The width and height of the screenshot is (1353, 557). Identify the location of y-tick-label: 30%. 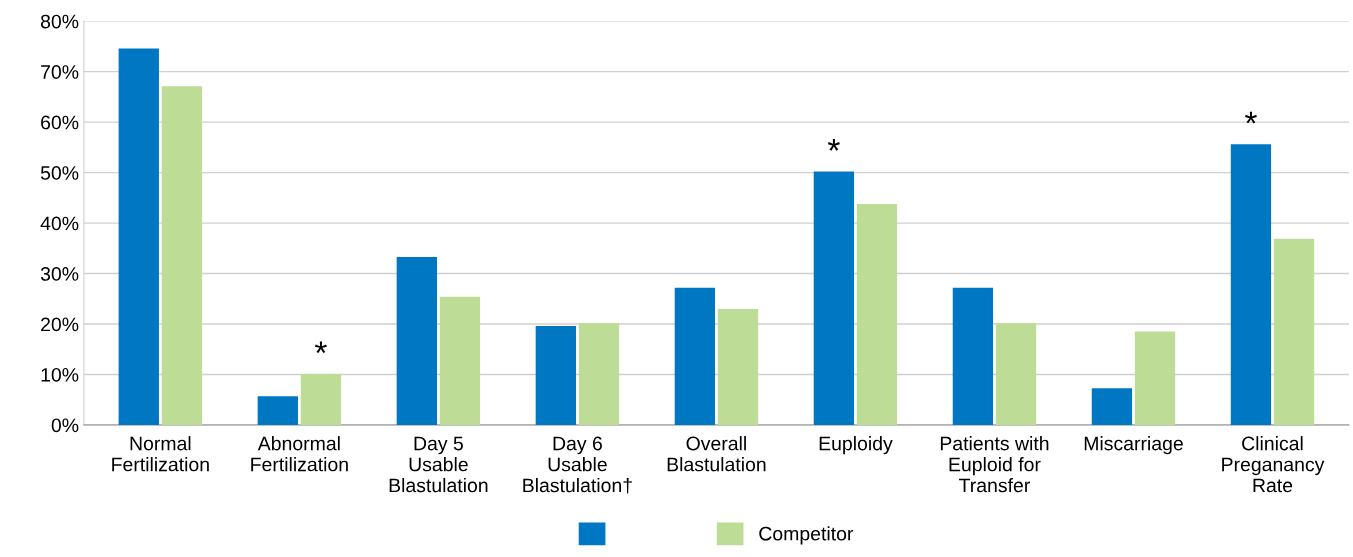
(59, 274).